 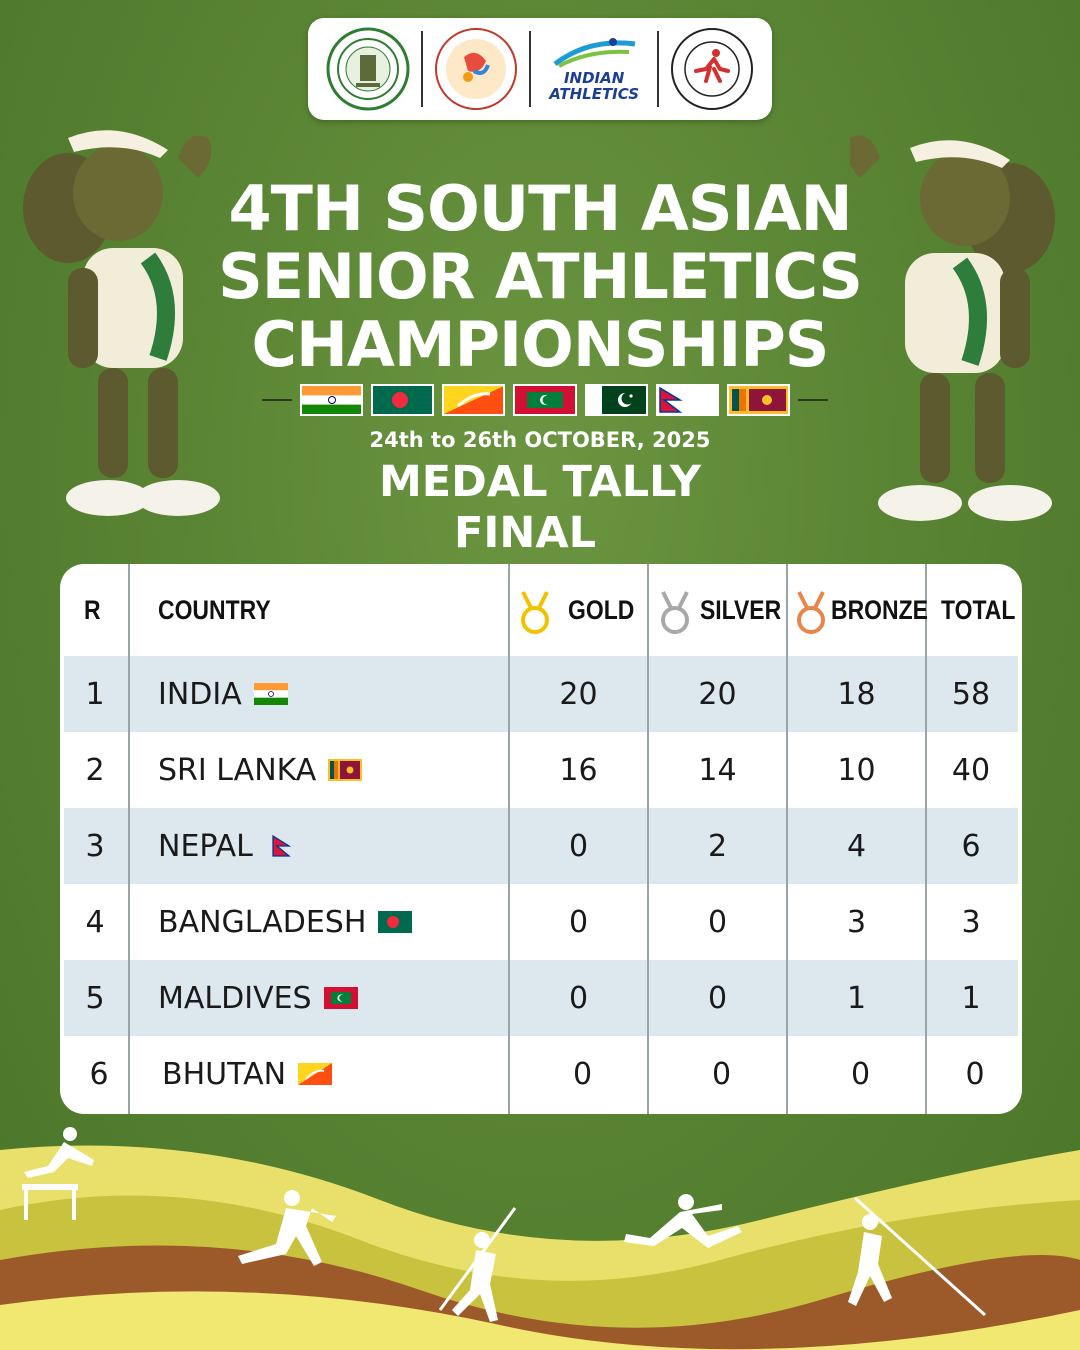 What do you see at coordinates (200, 694) in the screenshot?
I see `country-name: INDIA` at bounding box center [200, 694].